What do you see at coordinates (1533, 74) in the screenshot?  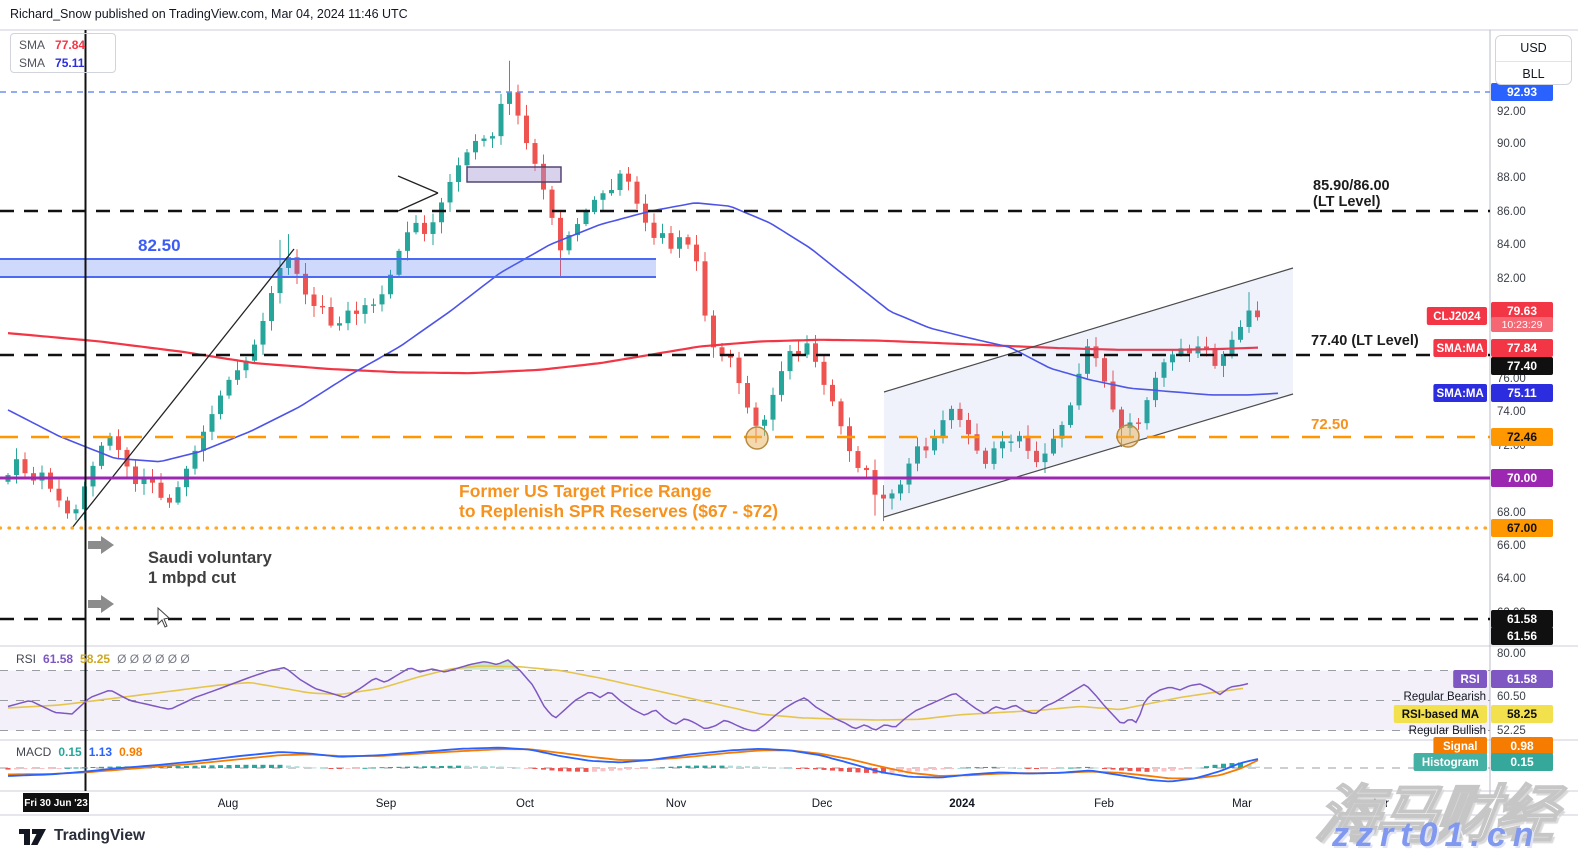 I see `unit-toggle-button: BLL` at bounding box center [1533, 74].